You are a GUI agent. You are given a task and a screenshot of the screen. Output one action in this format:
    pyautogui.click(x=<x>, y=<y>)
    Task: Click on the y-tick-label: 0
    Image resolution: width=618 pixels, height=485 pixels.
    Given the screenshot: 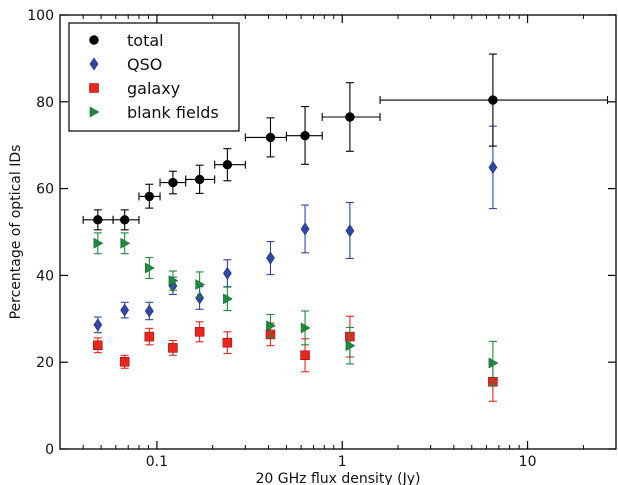 What is the action you would take?
    pyautogui.click(x=49, y=450)
    